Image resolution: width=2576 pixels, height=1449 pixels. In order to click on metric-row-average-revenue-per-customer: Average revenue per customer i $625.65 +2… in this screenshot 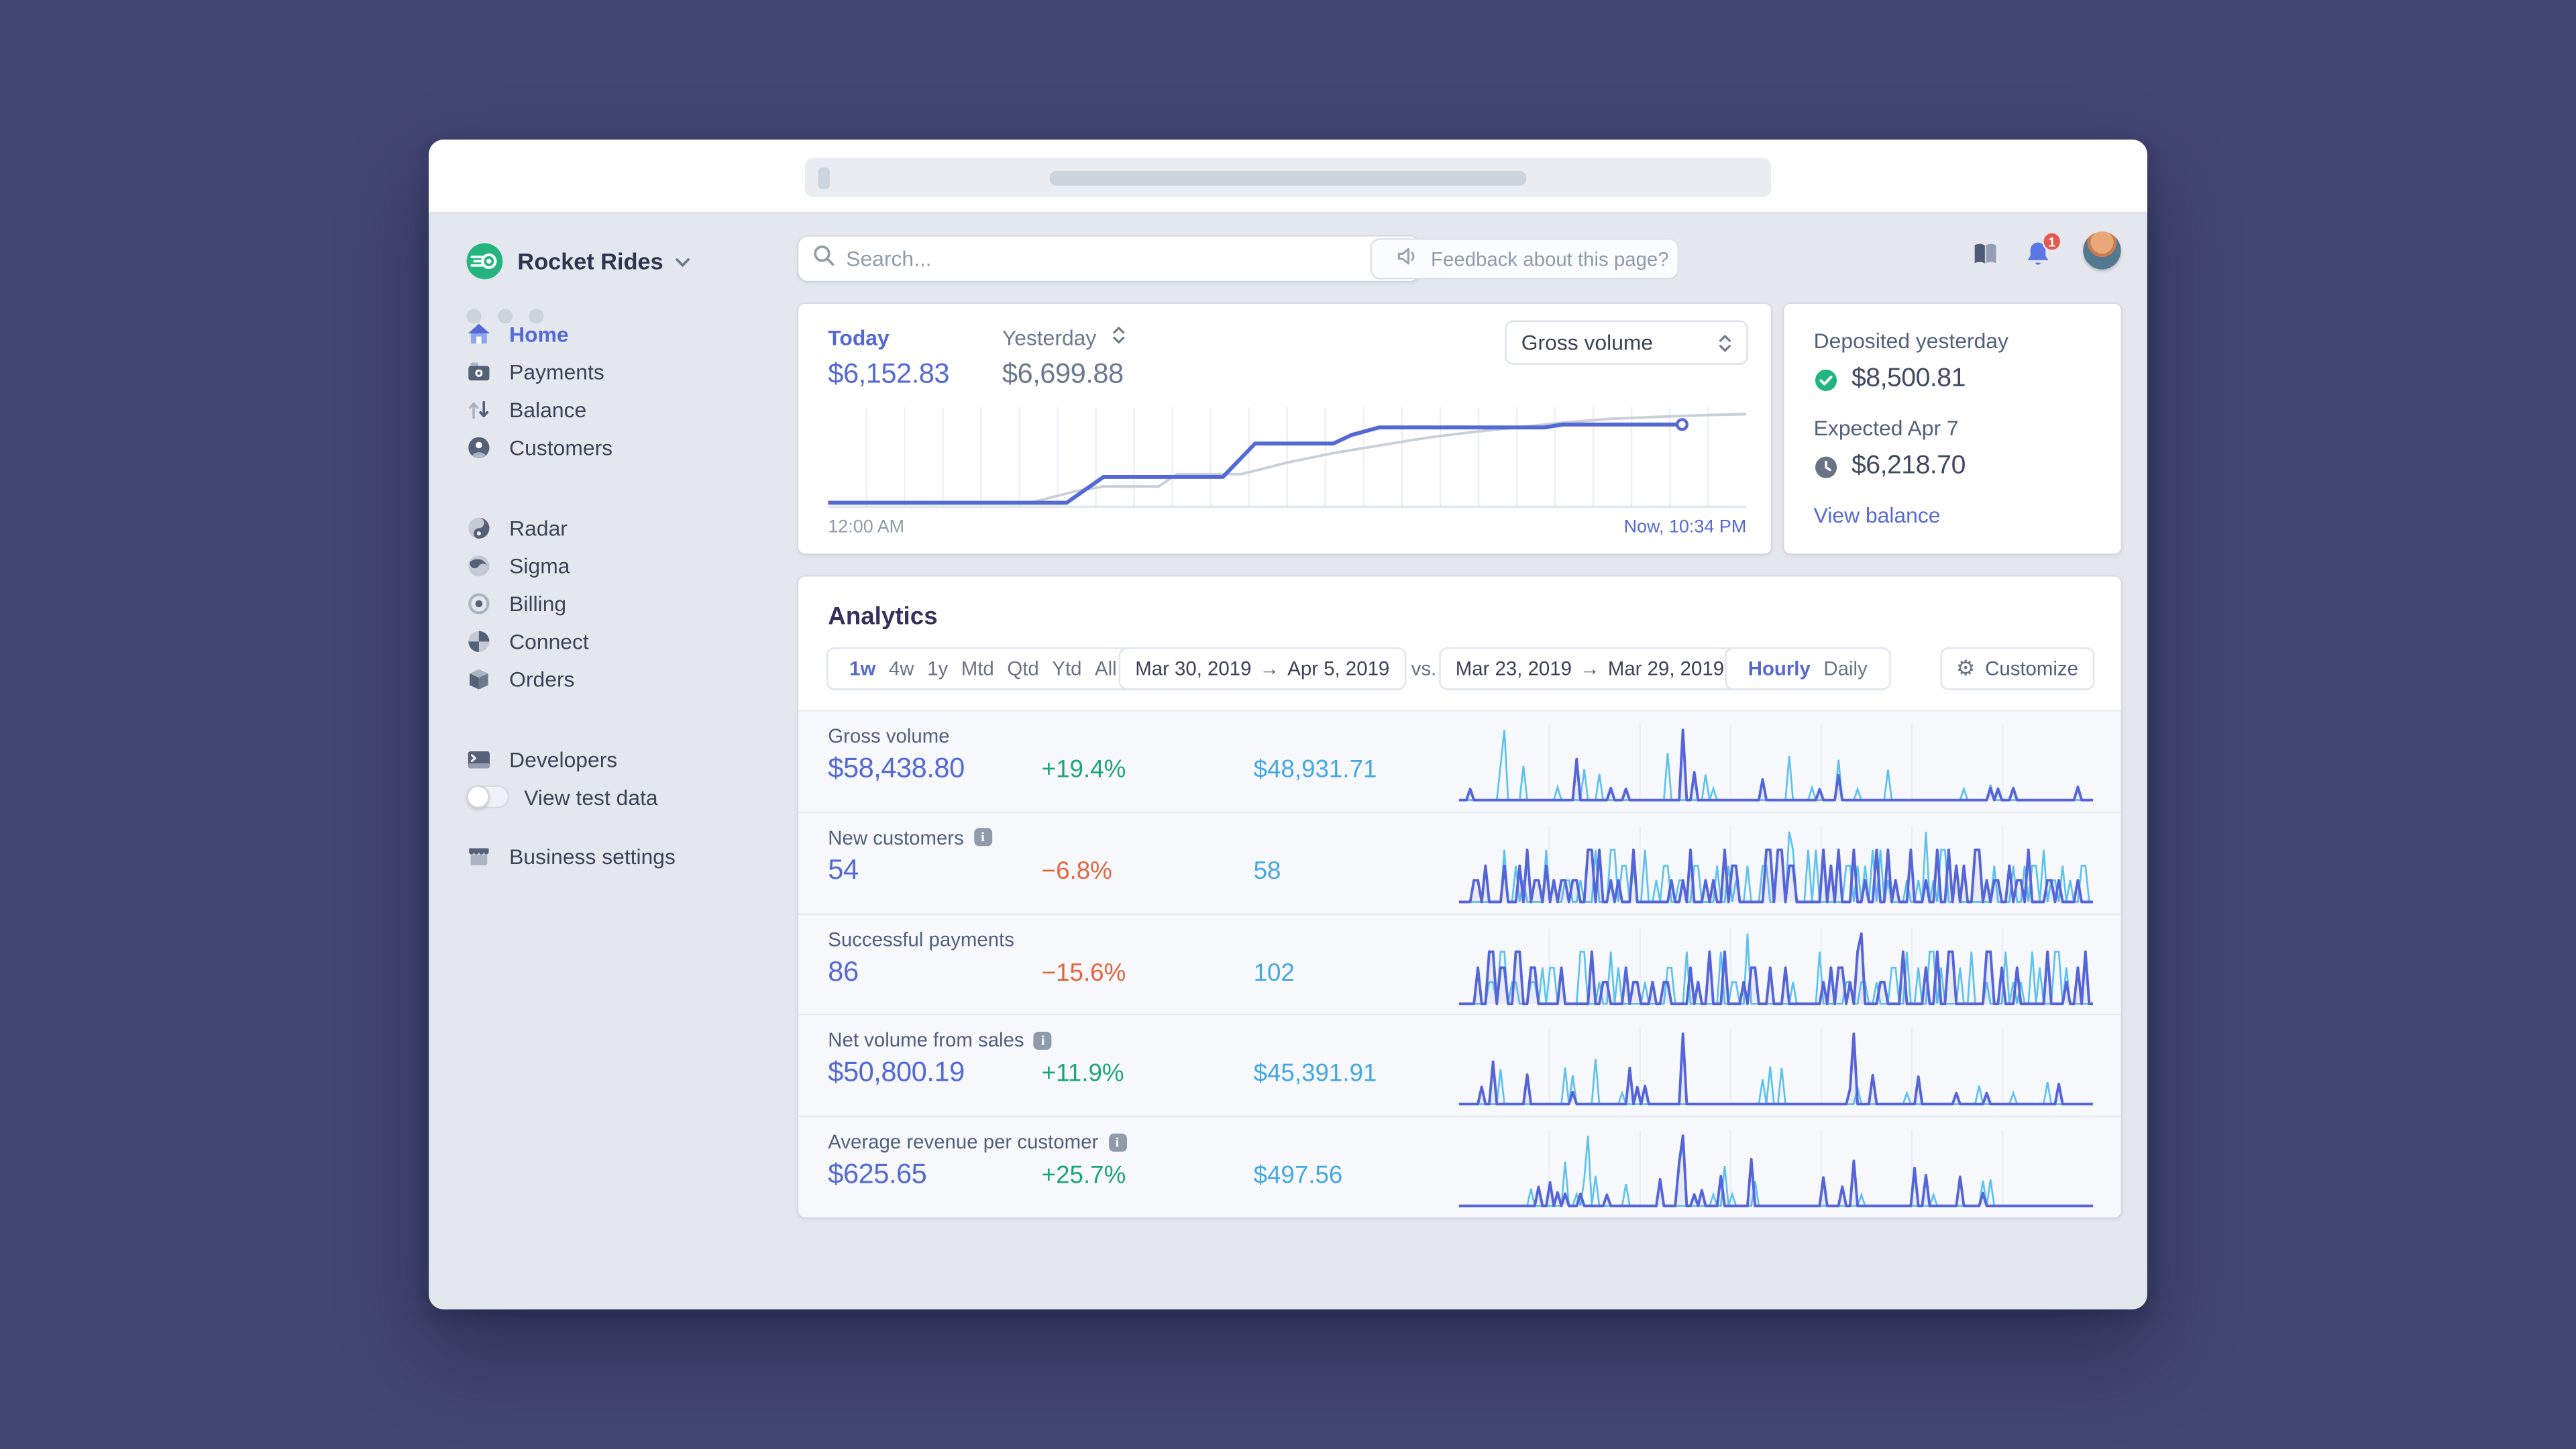, I will do `click(1459, 1167)`.